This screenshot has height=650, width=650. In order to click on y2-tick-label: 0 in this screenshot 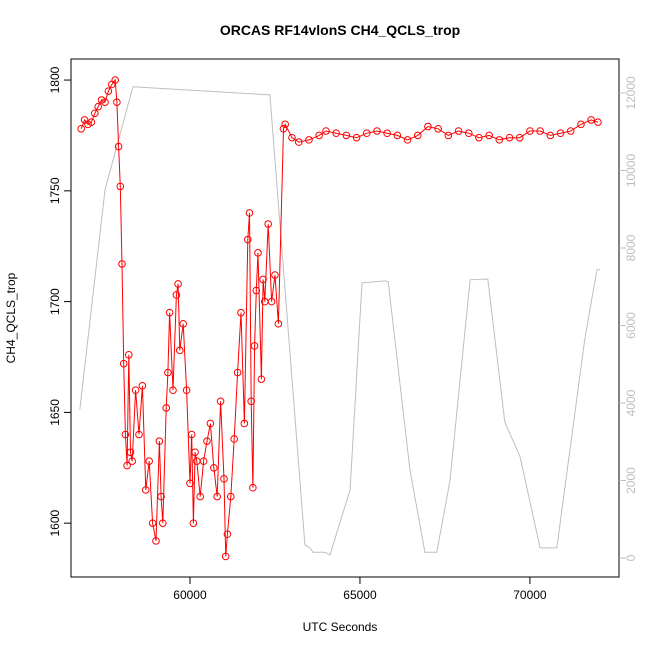, I will do `click(631, 557)`.